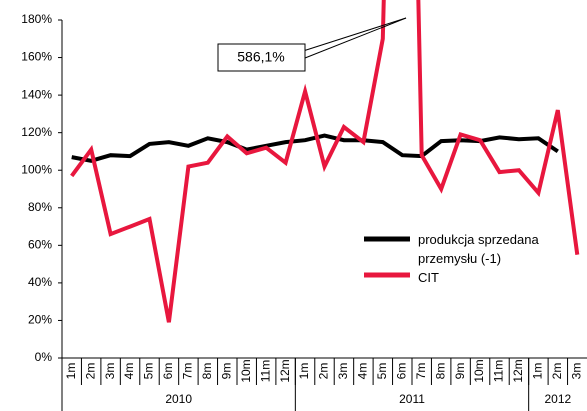  What do you see at coordinates (36, 94) in the screenshot?
I see `y-tick-label: 140%` at bounding box center [36, 94].